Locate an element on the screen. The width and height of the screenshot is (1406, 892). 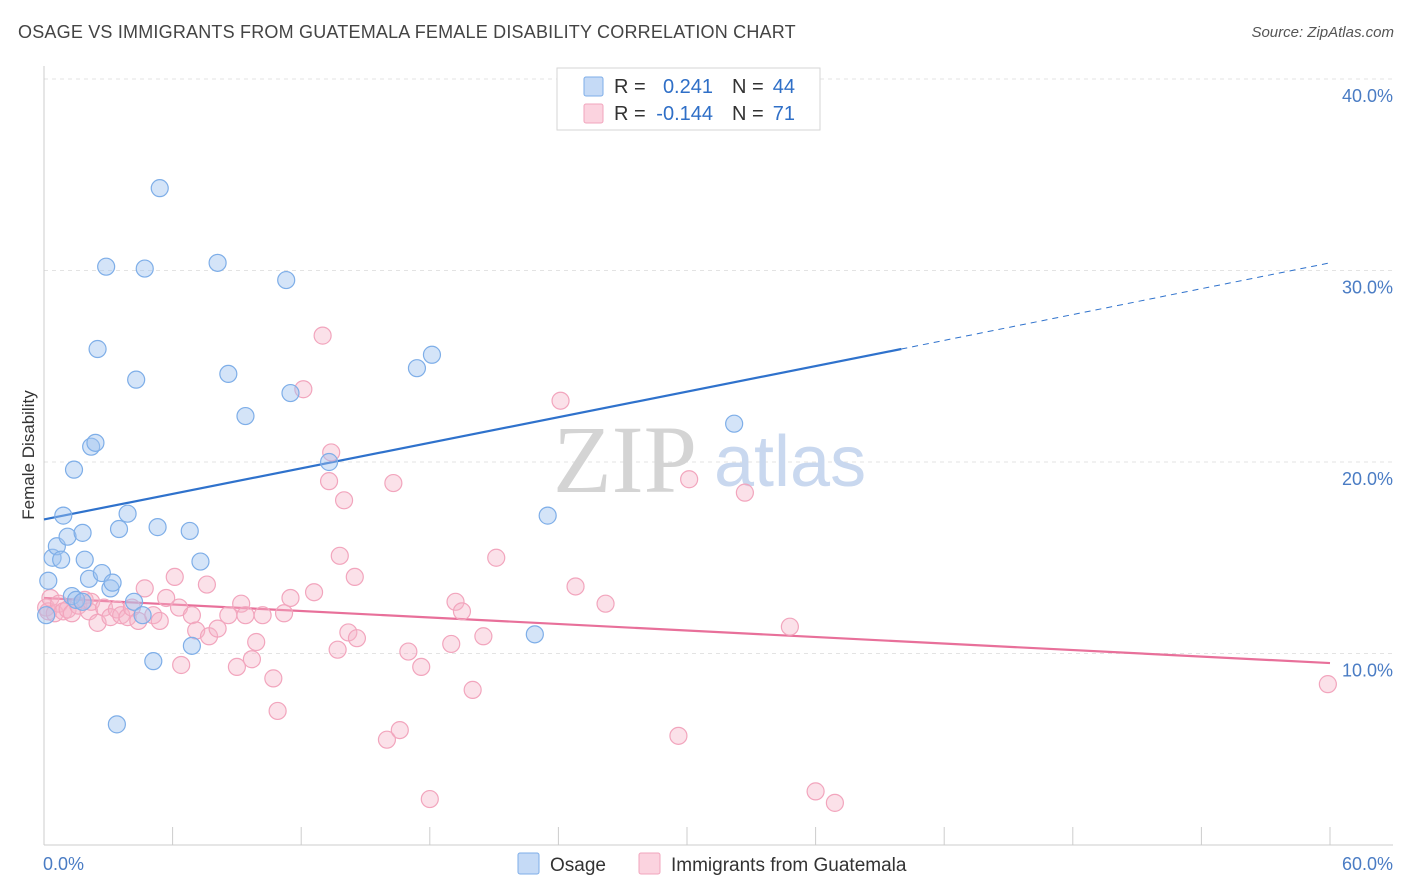
watermark-zip: ZIP is located at coordinates (625, 459).